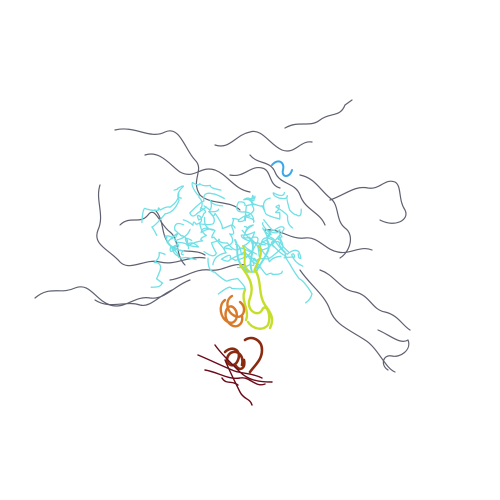  I want to click on yellow-green-segment, so click(256, 296).